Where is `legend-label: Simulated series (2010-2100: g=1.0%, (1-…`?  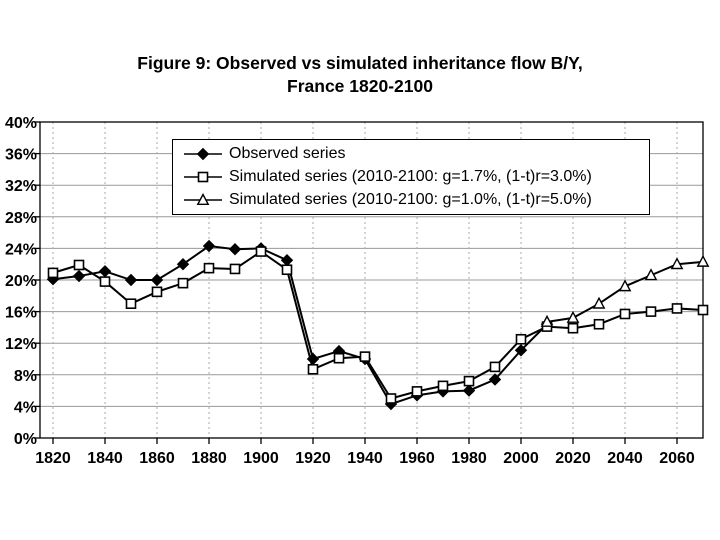 legend-label: Simulated series (2010-2100: g=1.0%, (1-… is located at coordinates (410, 199).